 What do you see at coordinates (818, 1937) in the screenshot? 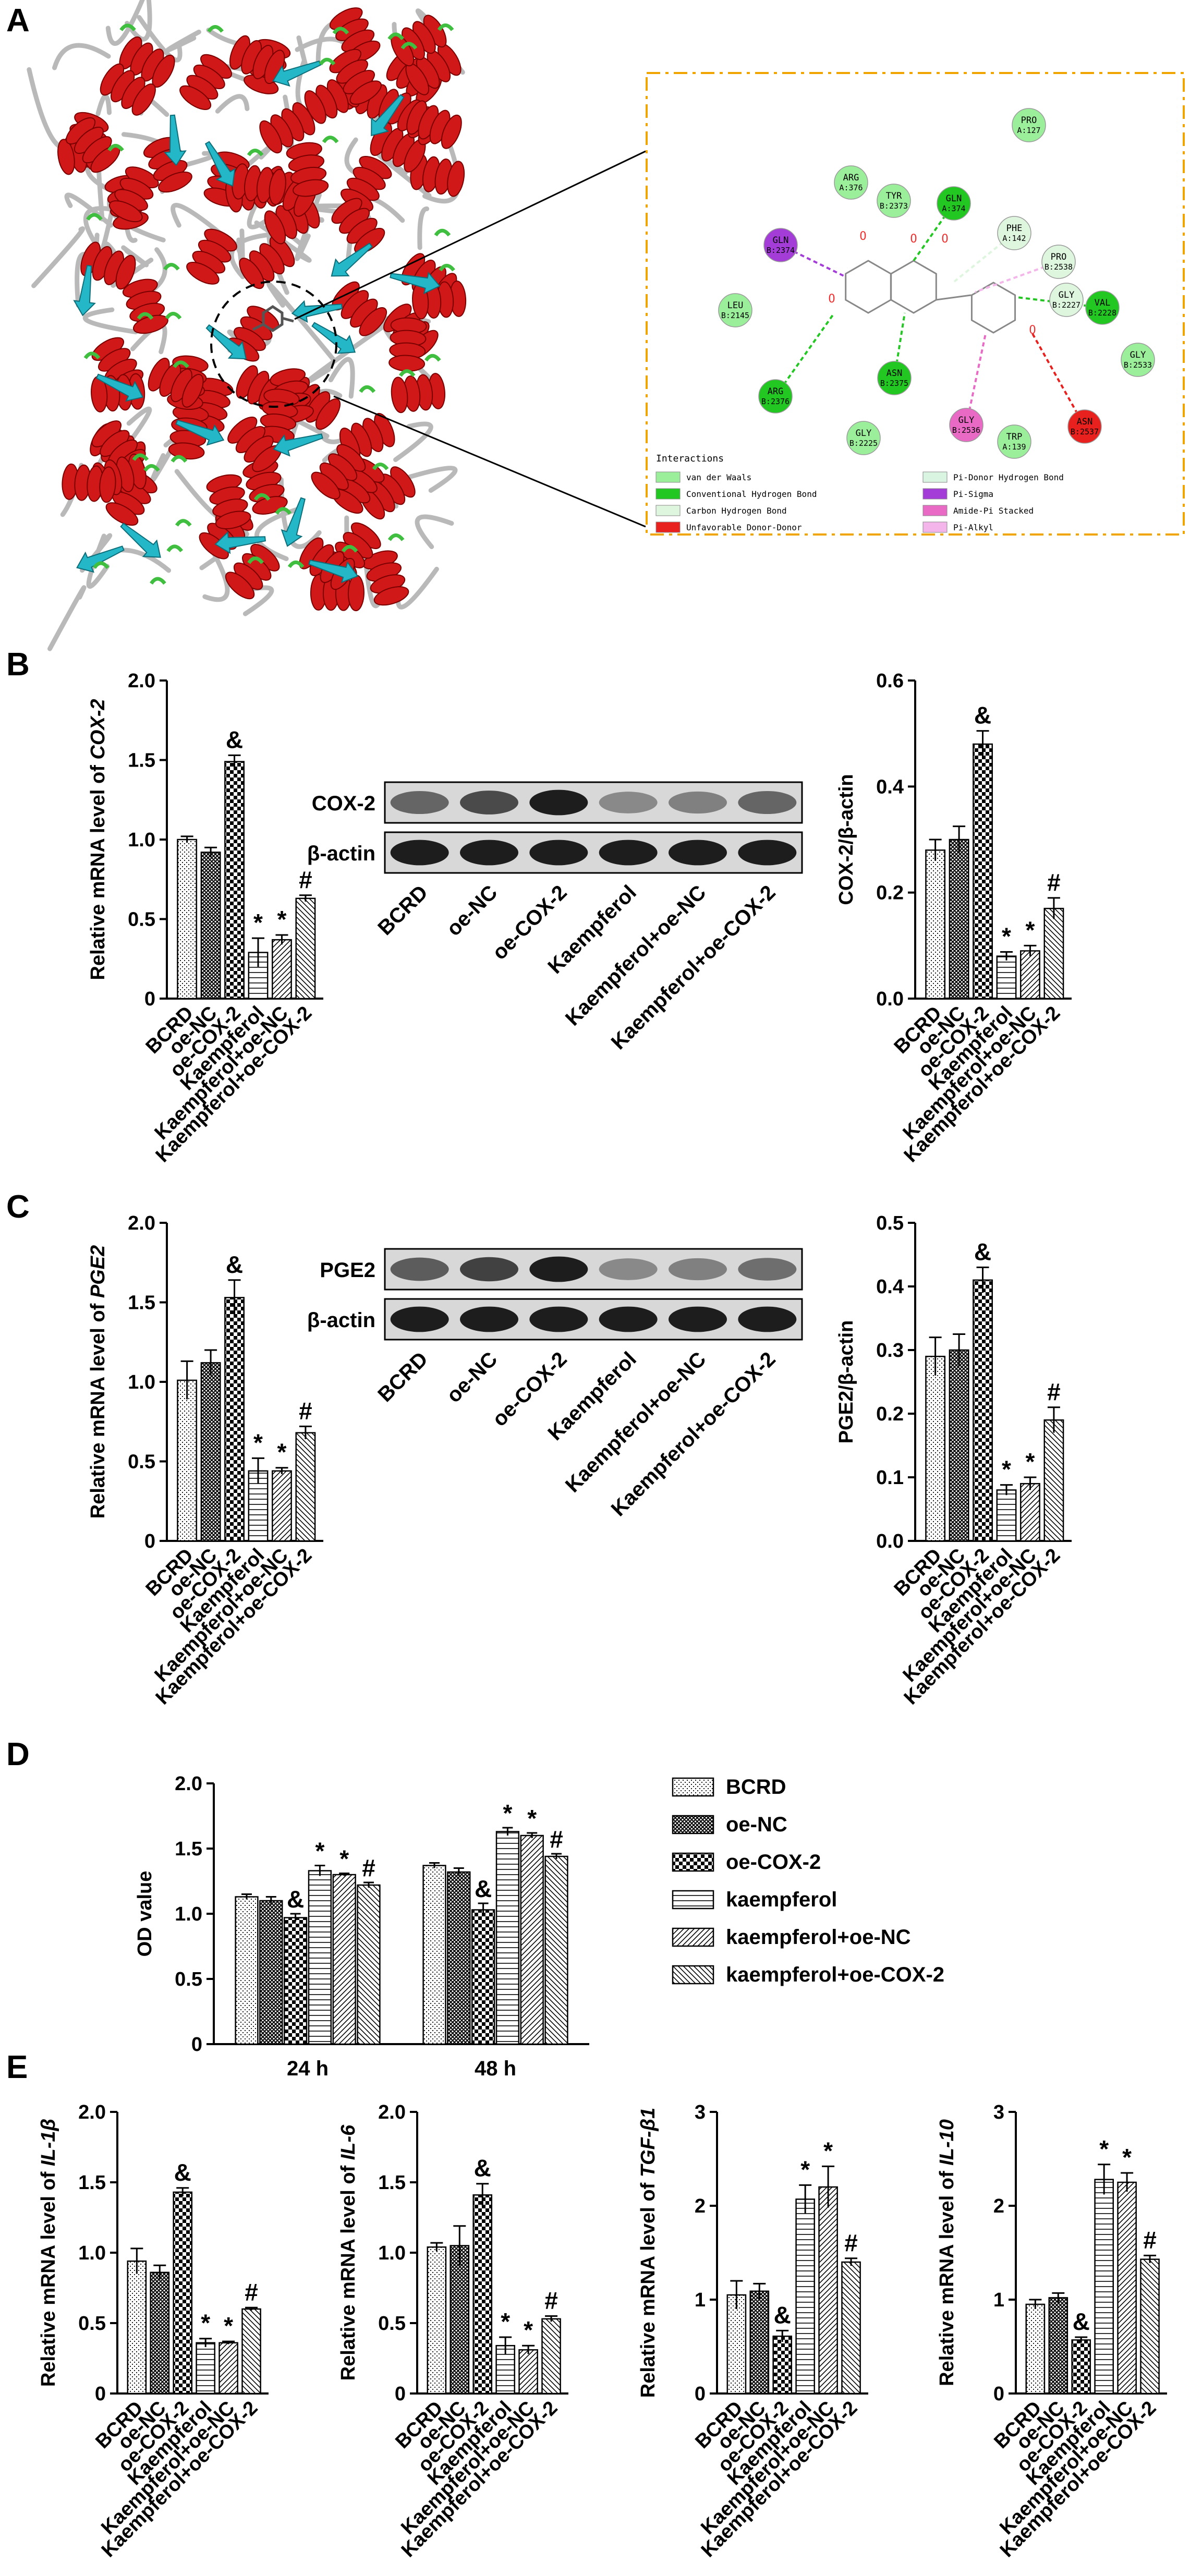
I see `legend-label: kaempferol+oe-NC` at bounding box center [818, 1937].